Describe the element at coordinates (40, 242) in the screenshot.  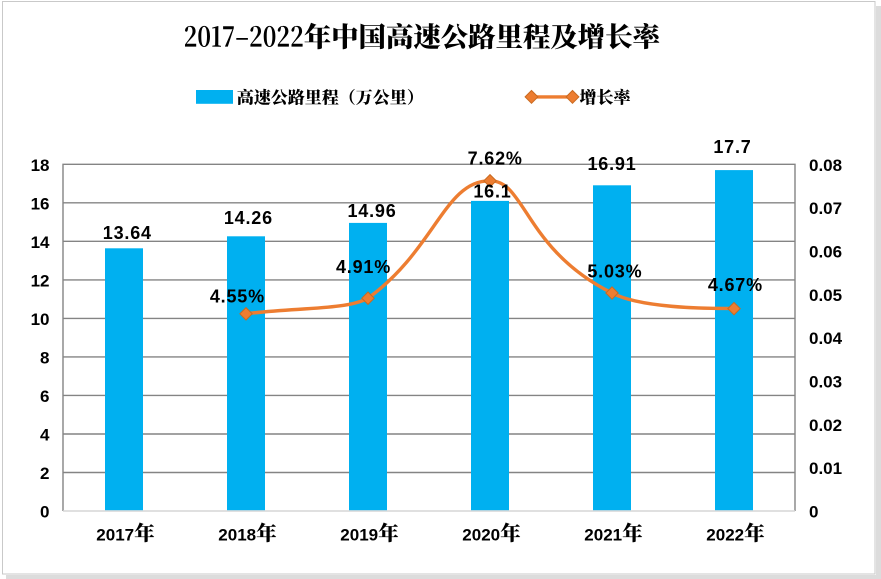
I see `svg-text: 14` at that location.